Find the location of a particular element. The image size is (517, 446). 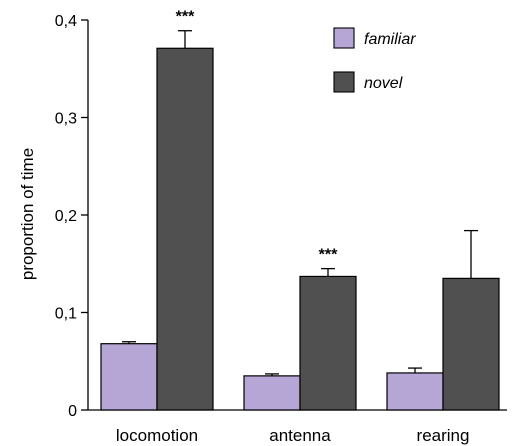

x-tick-label: locomotion is located at coordinates (157, 435).